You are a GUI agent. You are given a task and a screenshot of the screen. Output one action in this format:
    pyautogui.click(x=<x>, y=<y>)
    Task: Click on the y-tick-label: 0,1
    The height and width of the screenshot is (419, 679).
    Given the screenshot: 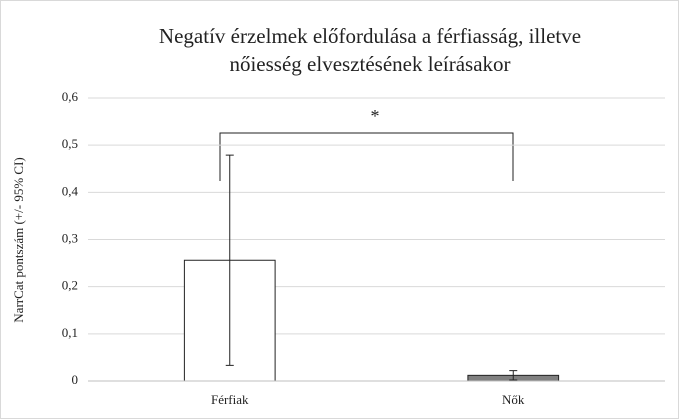 What is the action you would take?
    pyautogui.click(x=70, y=332)
    